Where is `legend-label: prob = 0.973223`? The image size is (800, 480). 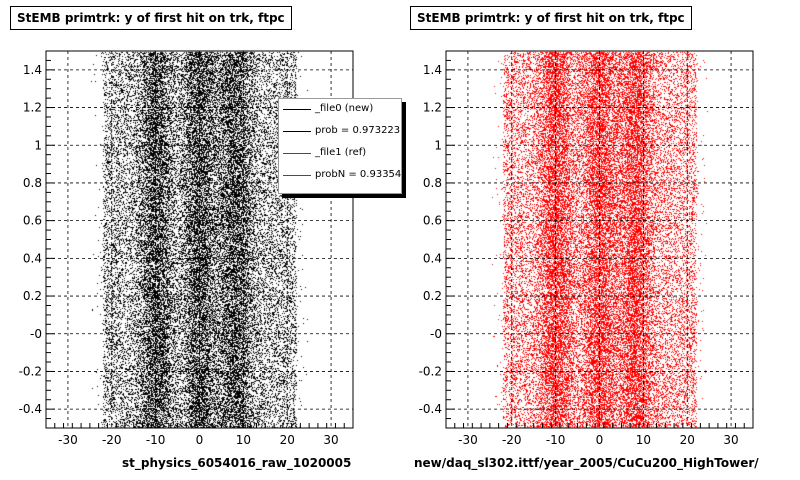 legend-label: prob = 0.973223 is located at coordinates (358, 130).